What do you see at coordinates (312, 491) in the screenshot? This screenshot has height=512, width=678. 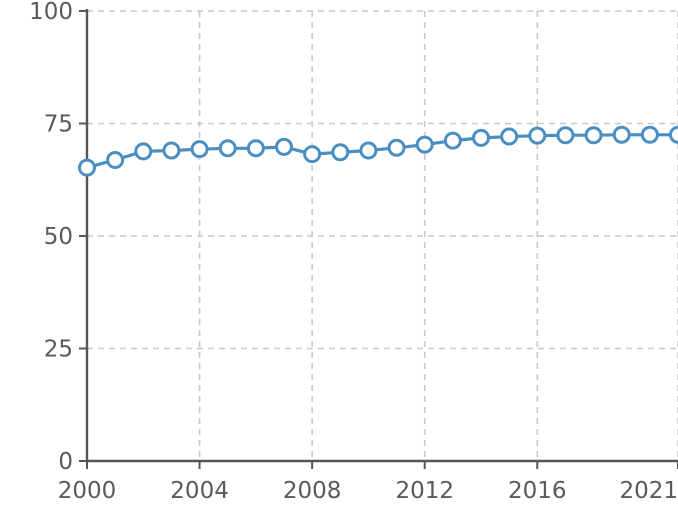 I see `x-tick-label: 2008` at bounding box center [312, 491].